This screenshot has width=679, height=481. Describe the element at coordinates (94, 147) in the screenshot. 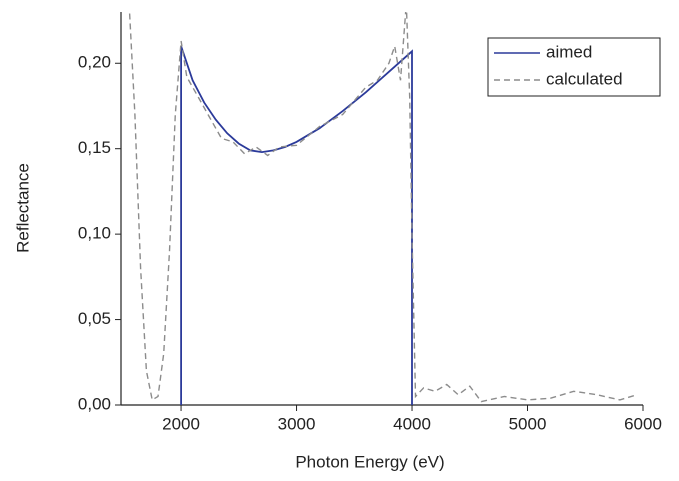

I see `y-tick-label: 0,15` at that location.